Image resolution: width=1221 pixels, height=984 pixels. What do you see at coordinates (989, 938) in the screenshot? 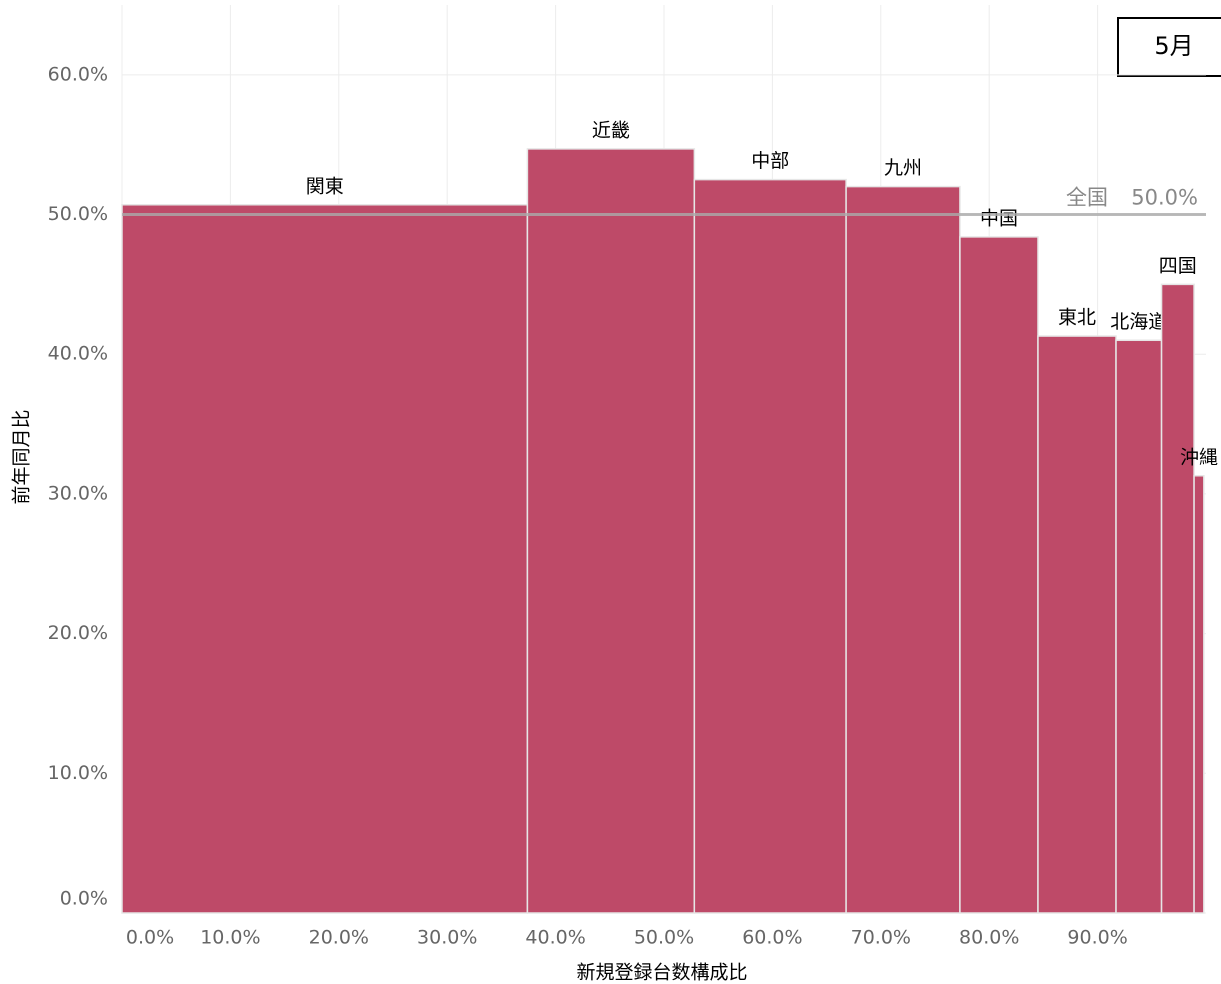
I see `x-tick-label: 80.0%` at bounding box center [989, 938].